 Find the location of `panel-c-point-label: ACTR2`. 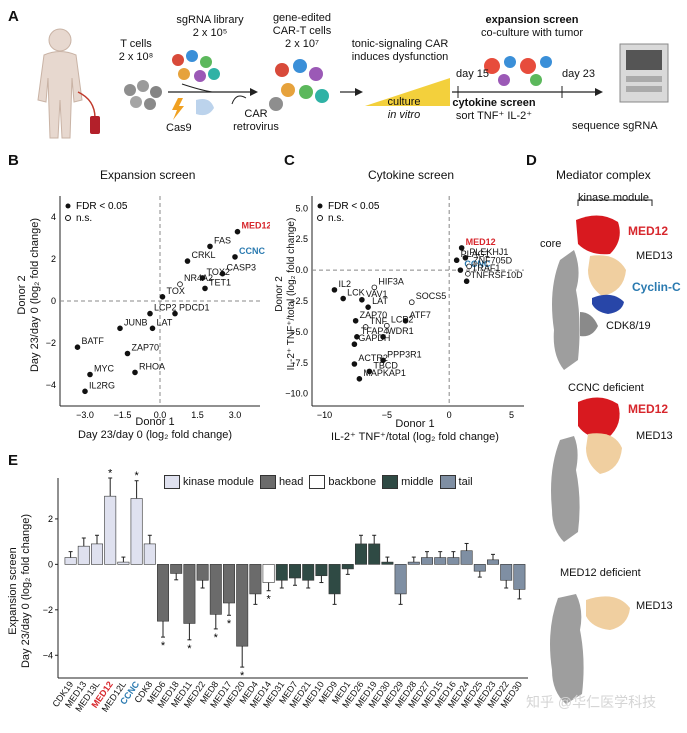

panel-c-point-label: ACTR2 is located at coordinates (373, 358).